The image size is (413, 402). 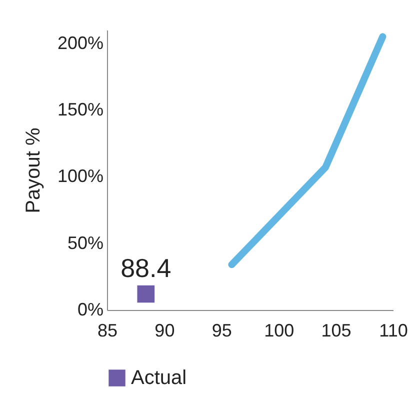 I want to click on annotation: 88.4, so click(x=146, y=268).